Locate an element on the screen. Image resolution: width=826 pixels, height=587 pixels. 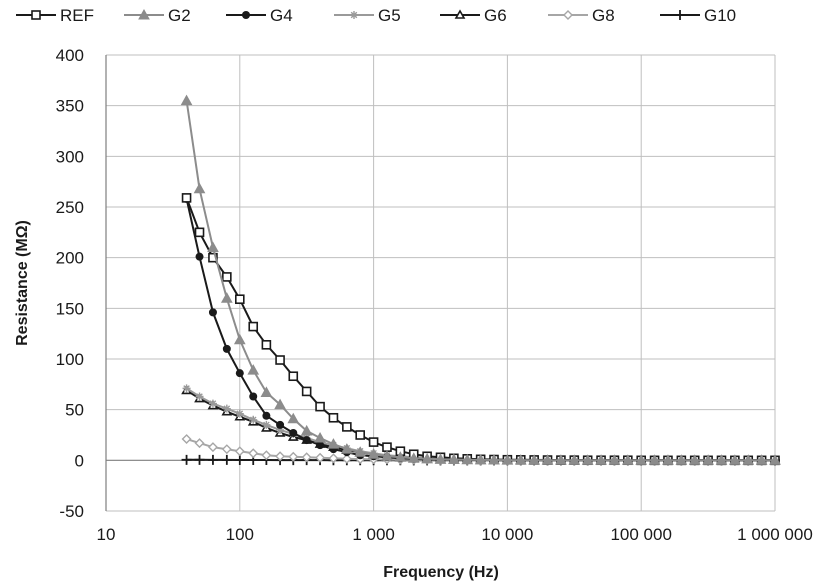
x-tick-label: 1 000 000 is located at coordinates (775, 534).